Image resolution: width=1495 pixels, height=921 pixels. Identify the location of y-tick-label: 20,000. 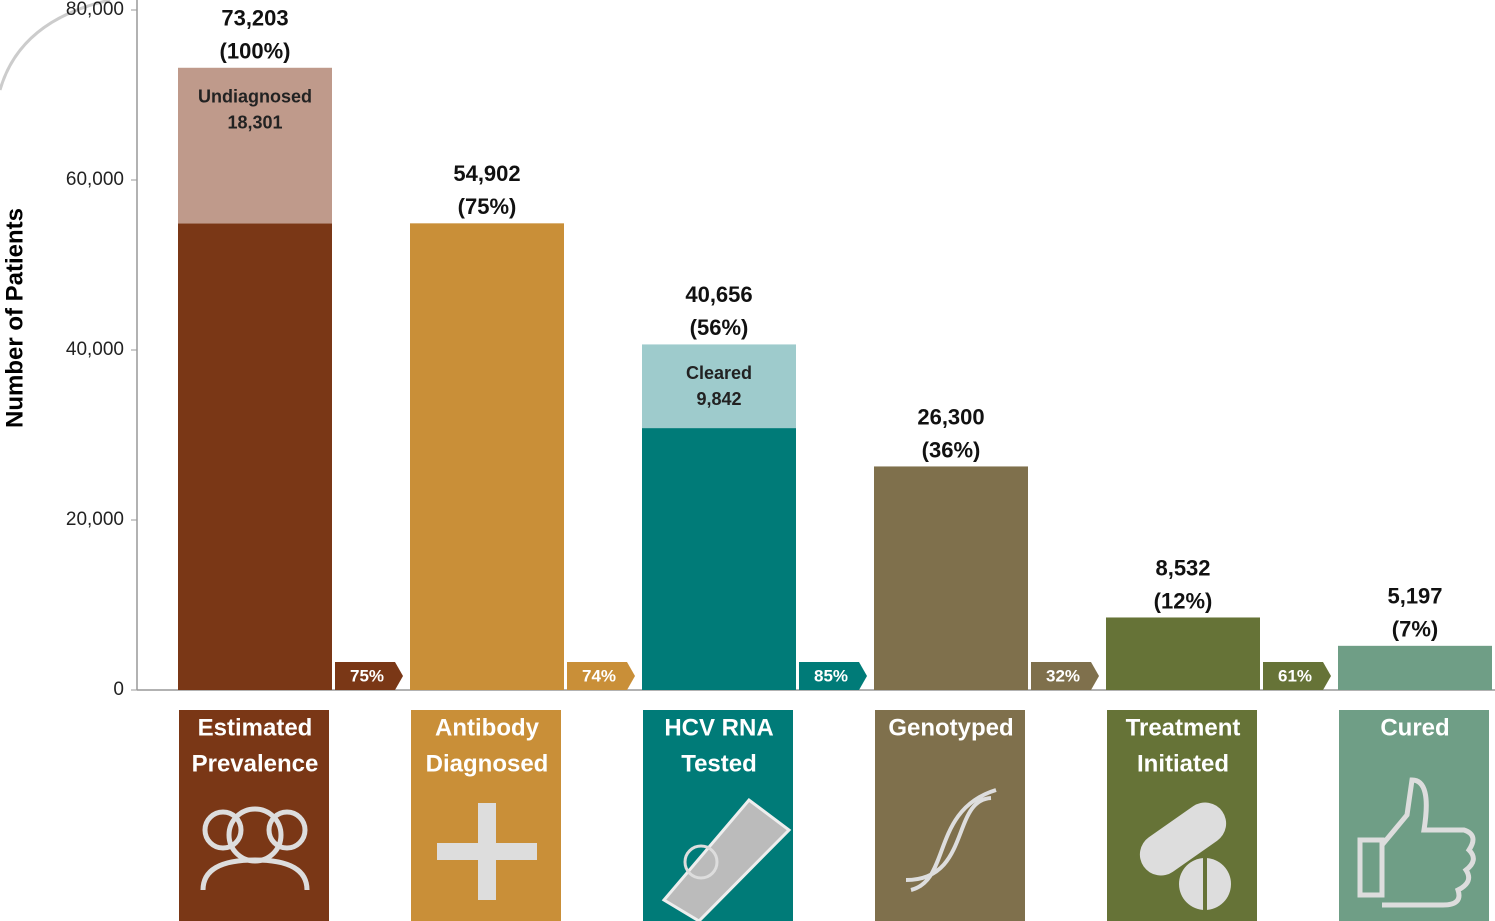
(95, 519).